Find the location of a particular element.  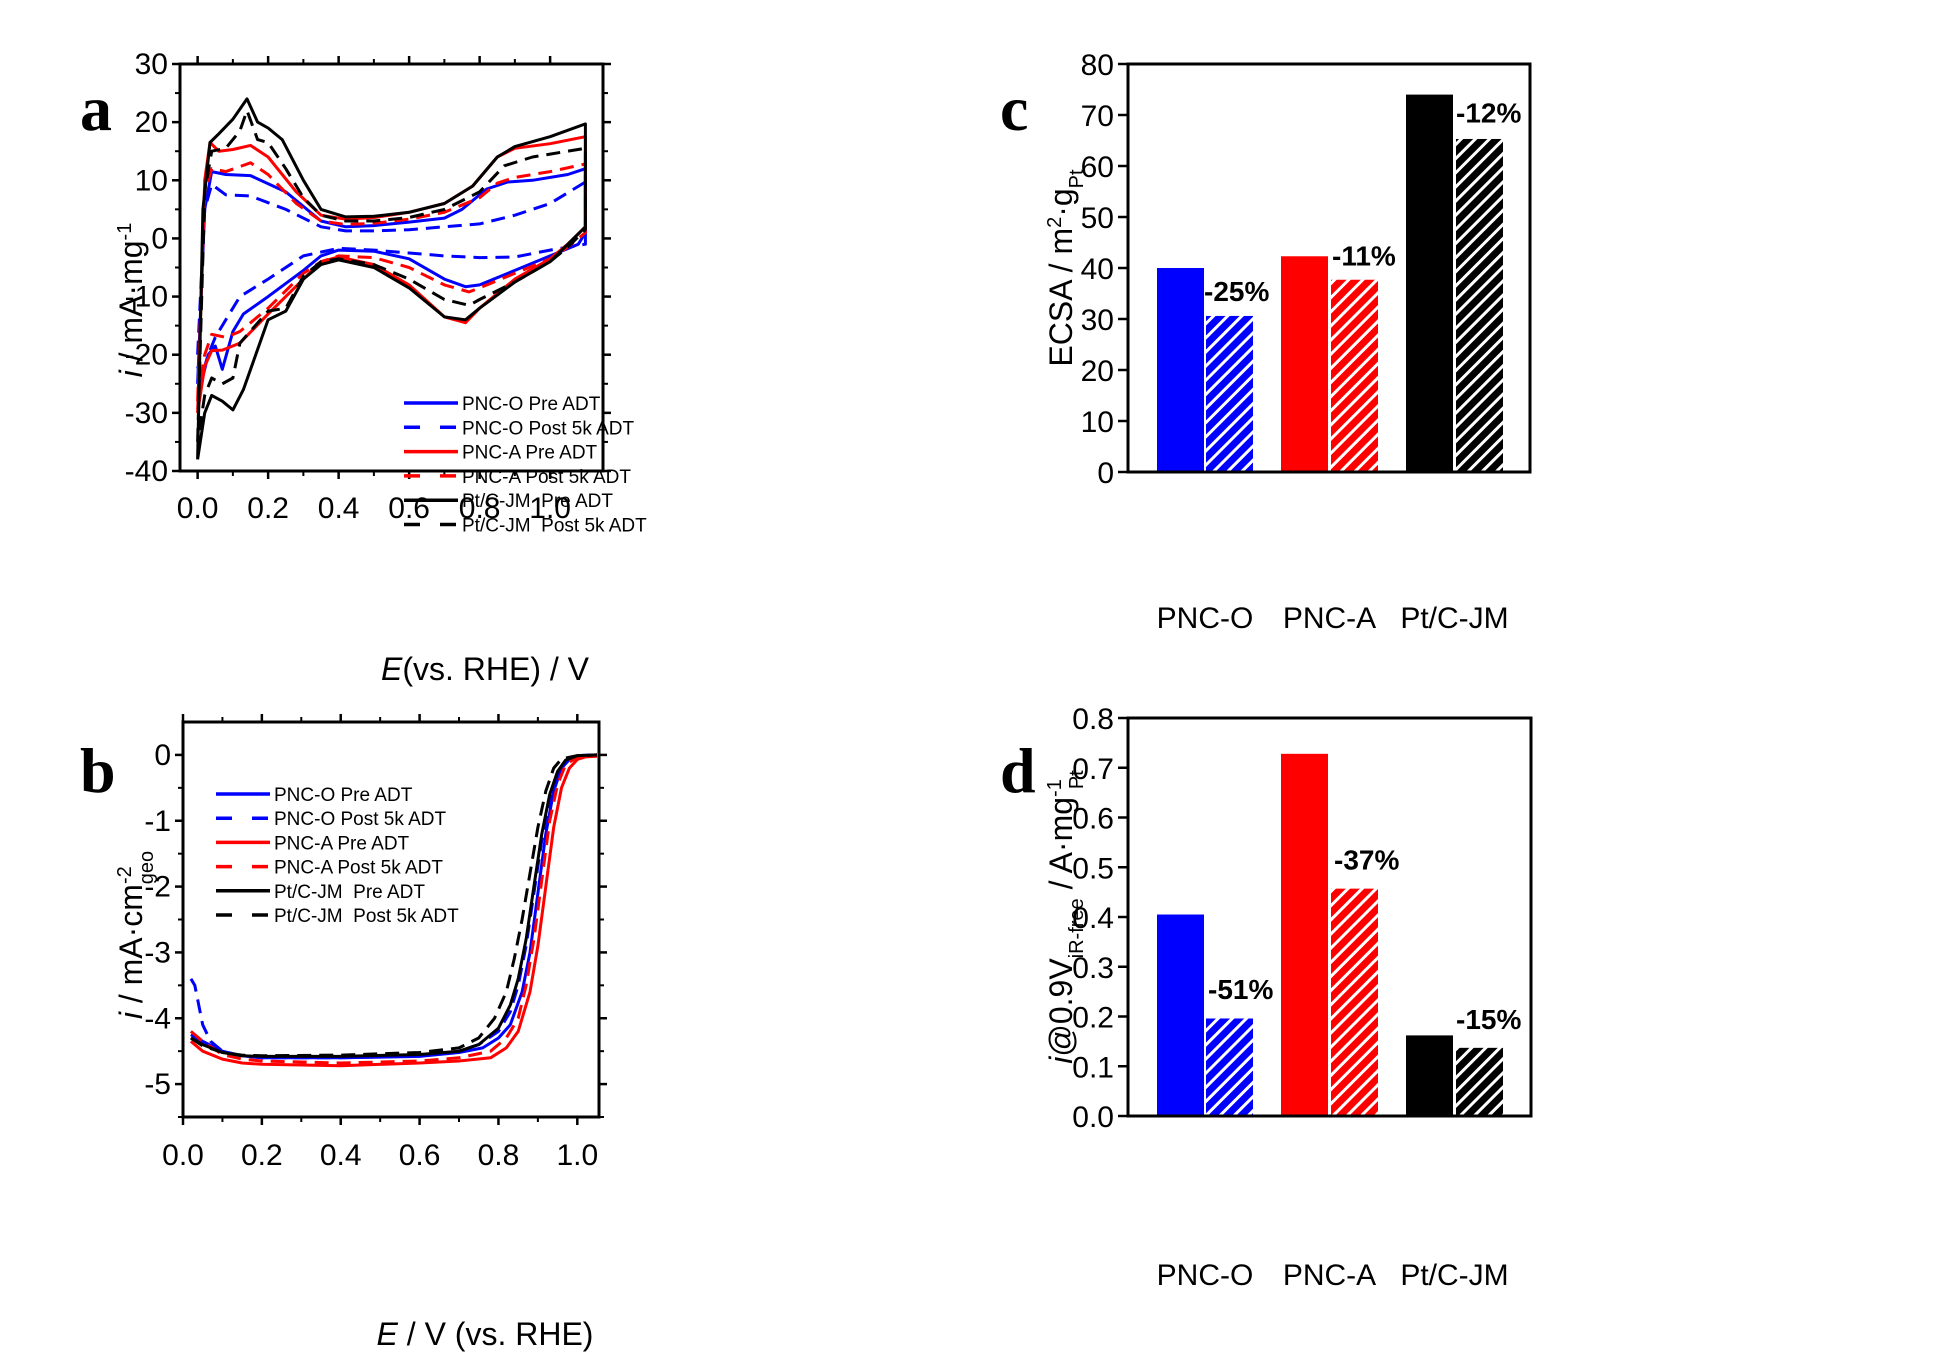

x-tick-label-b: 0.2 is located at coordinates (262, 1155).